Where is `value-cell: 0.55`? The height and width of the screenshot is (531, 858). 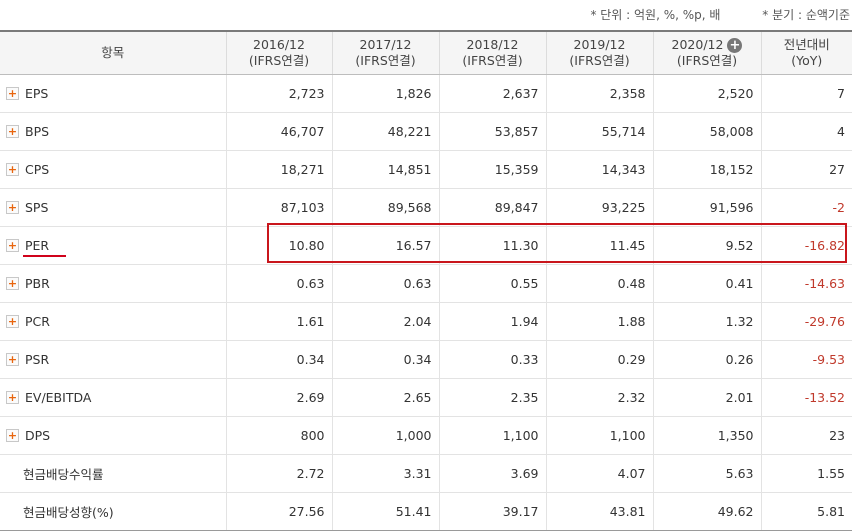
value-cell: 0.55 is located at coordinates (492, 283).